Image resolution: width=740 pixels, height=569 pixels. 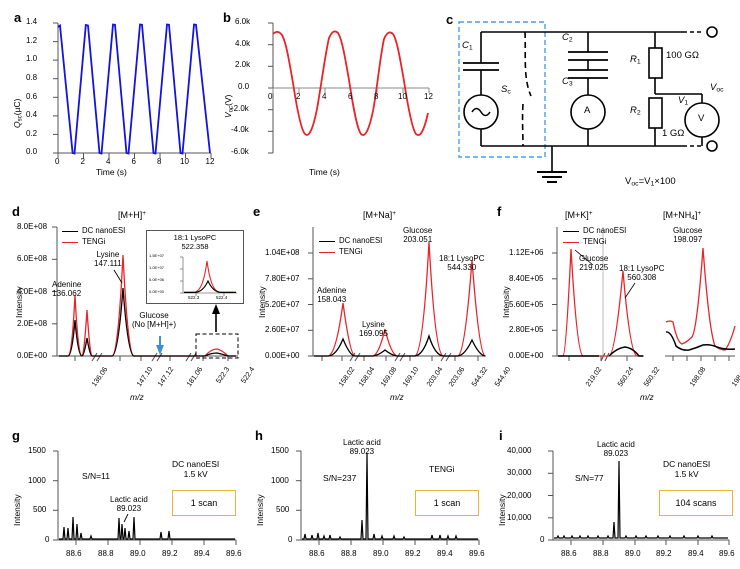 I want to click on panel-a-ytick-4: 0.8, so click(x=32, y=77).